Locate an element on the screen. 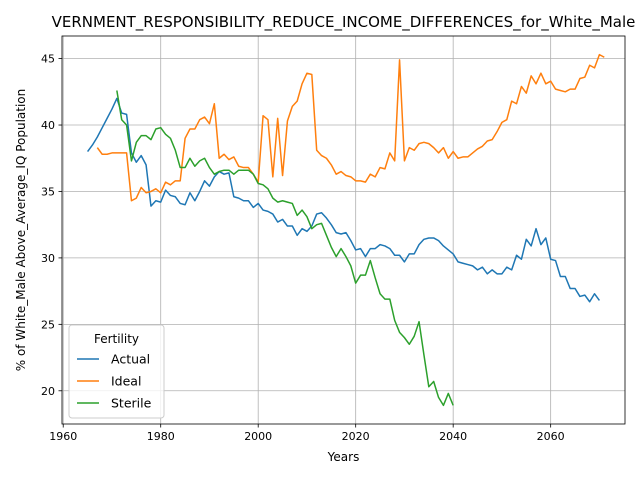 This screenshot has width=640, height=480. legend-box is located at coordinates (116, 371).